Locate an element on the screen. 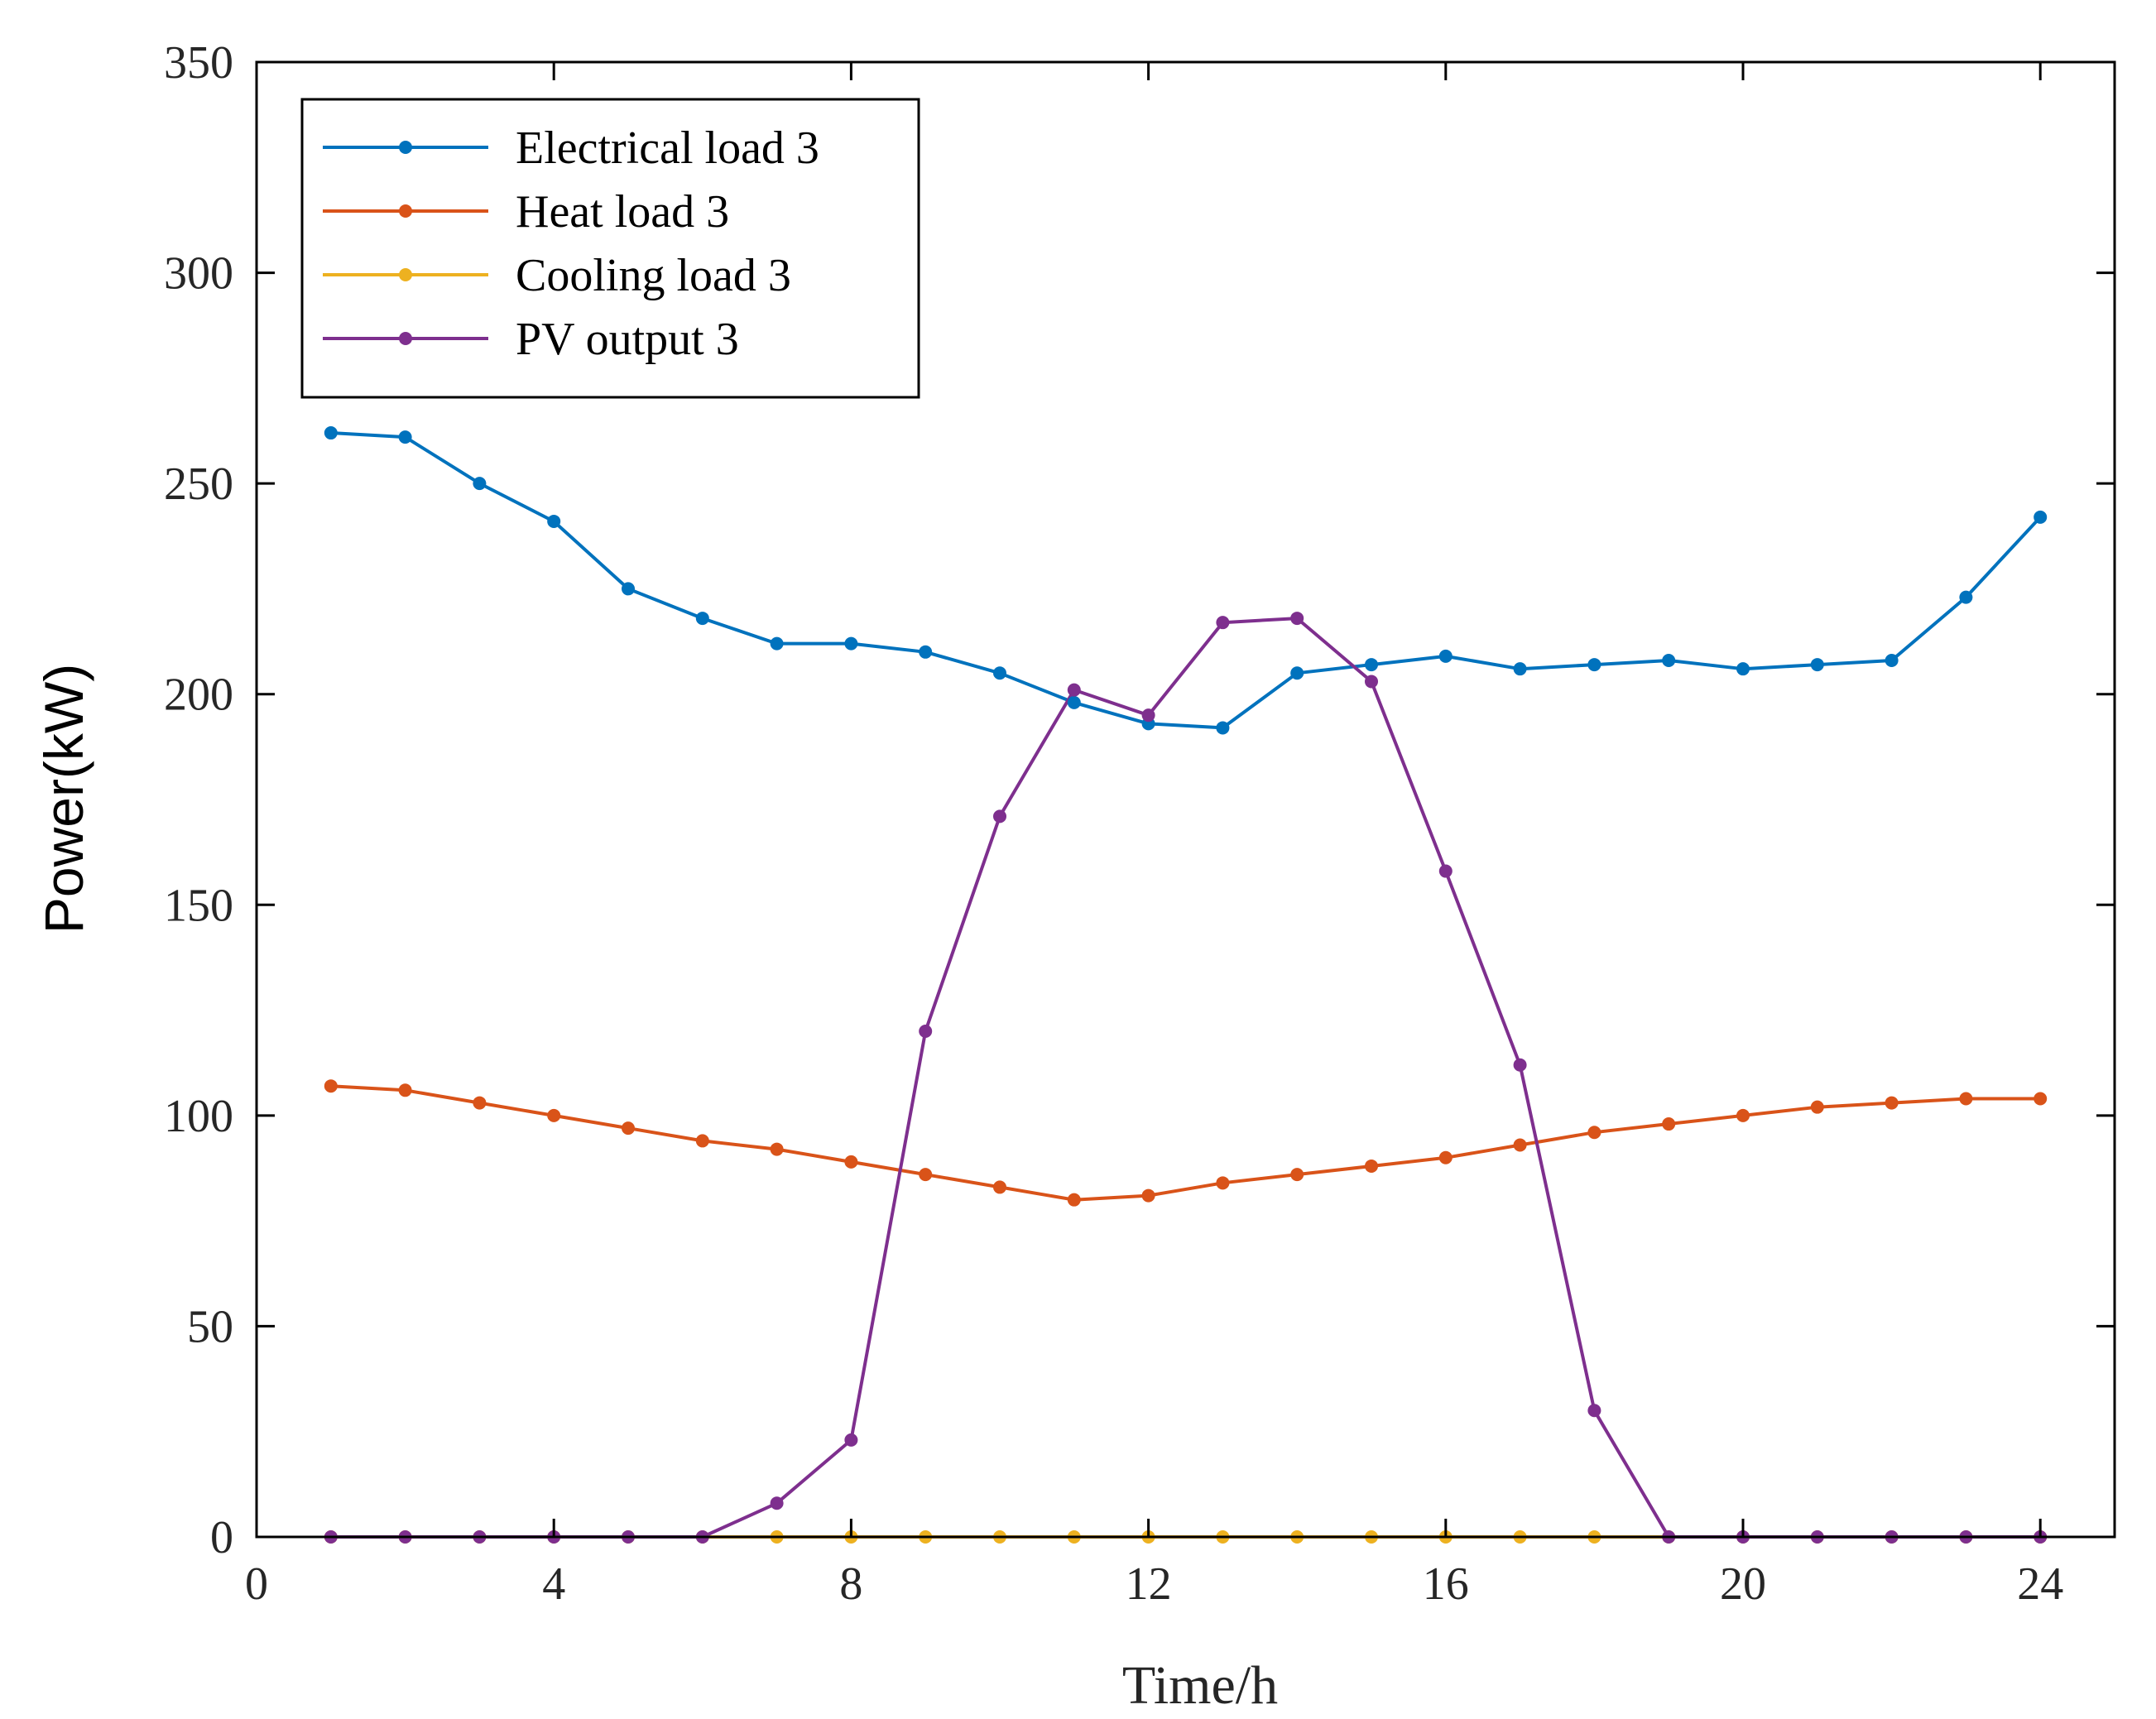  legend-label-pv-output-3: PV output 3 is located at coordinates (627, 339).